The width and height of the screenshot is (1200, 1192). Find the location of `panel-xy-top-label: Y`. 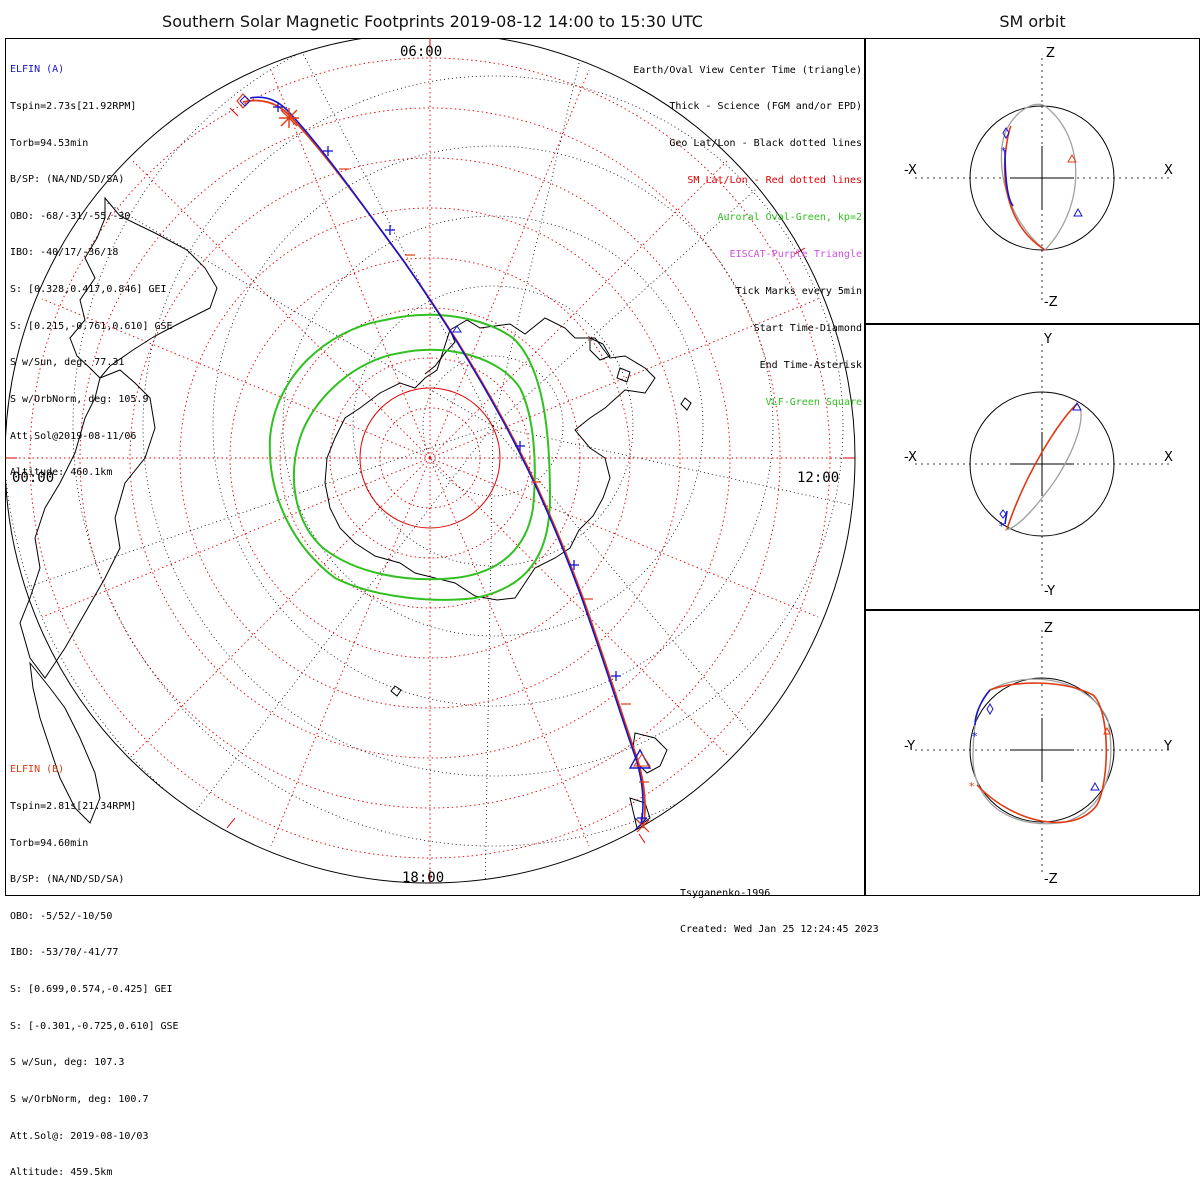

panel-xy-top-label: Y is located at coordinates (1048, 339).